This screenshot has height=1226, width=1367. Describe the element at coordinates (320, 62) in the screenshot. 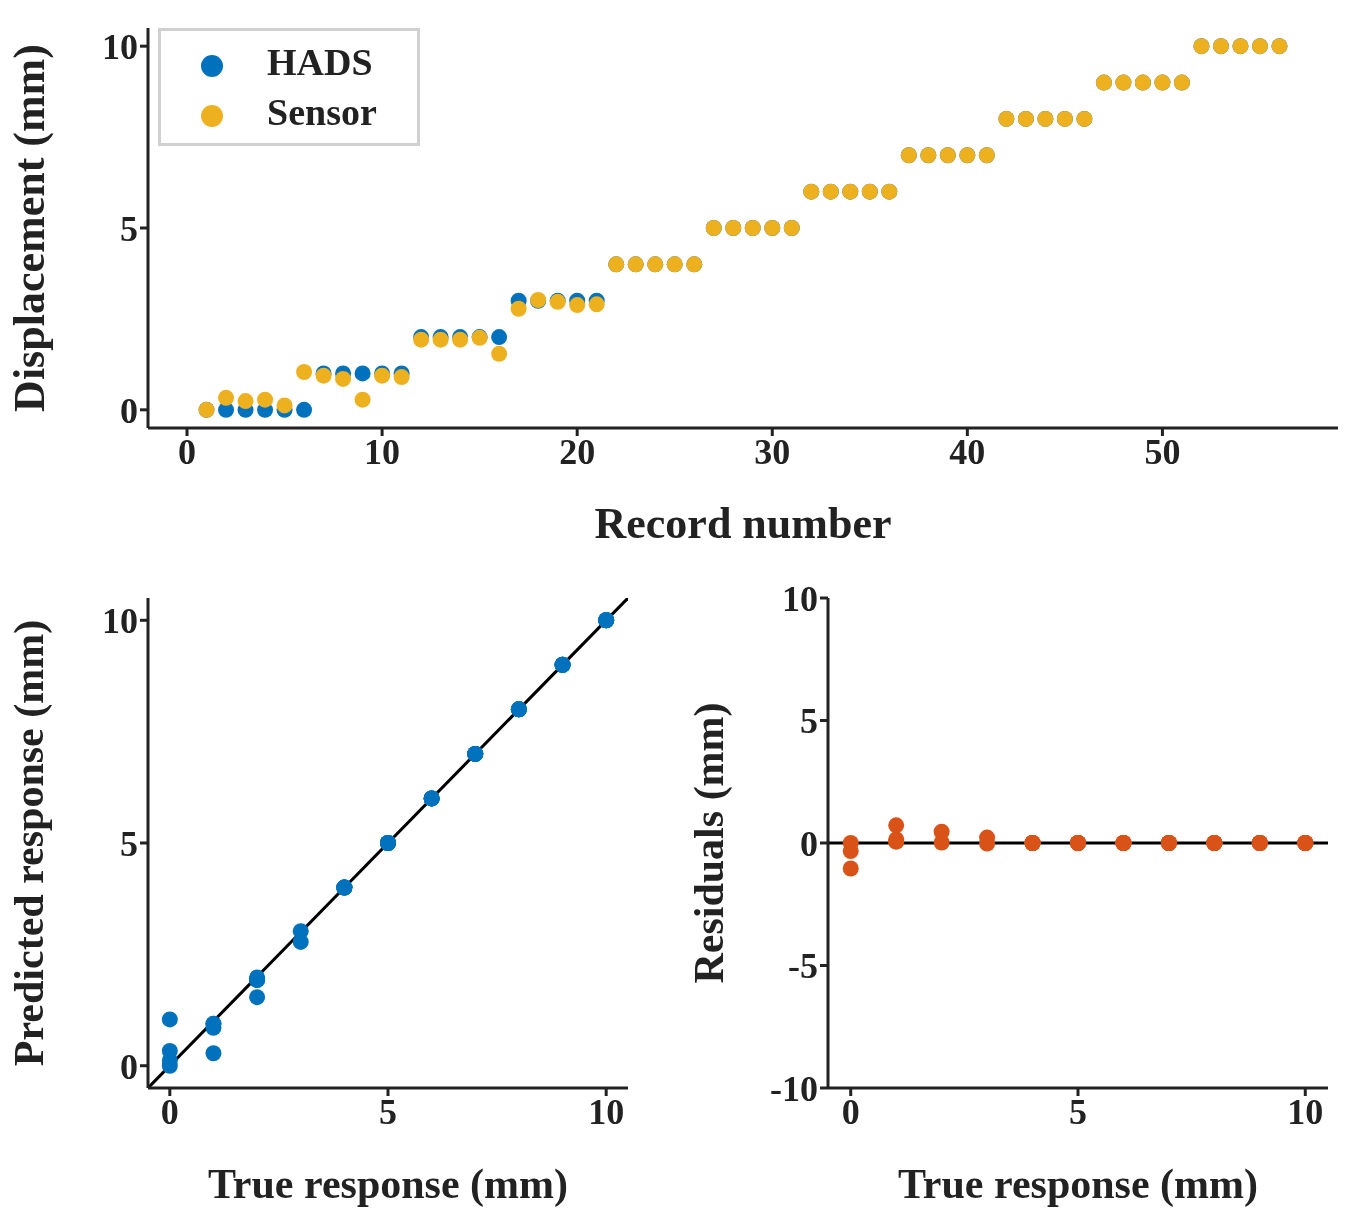

I see `legend-label: HADS` at that location.